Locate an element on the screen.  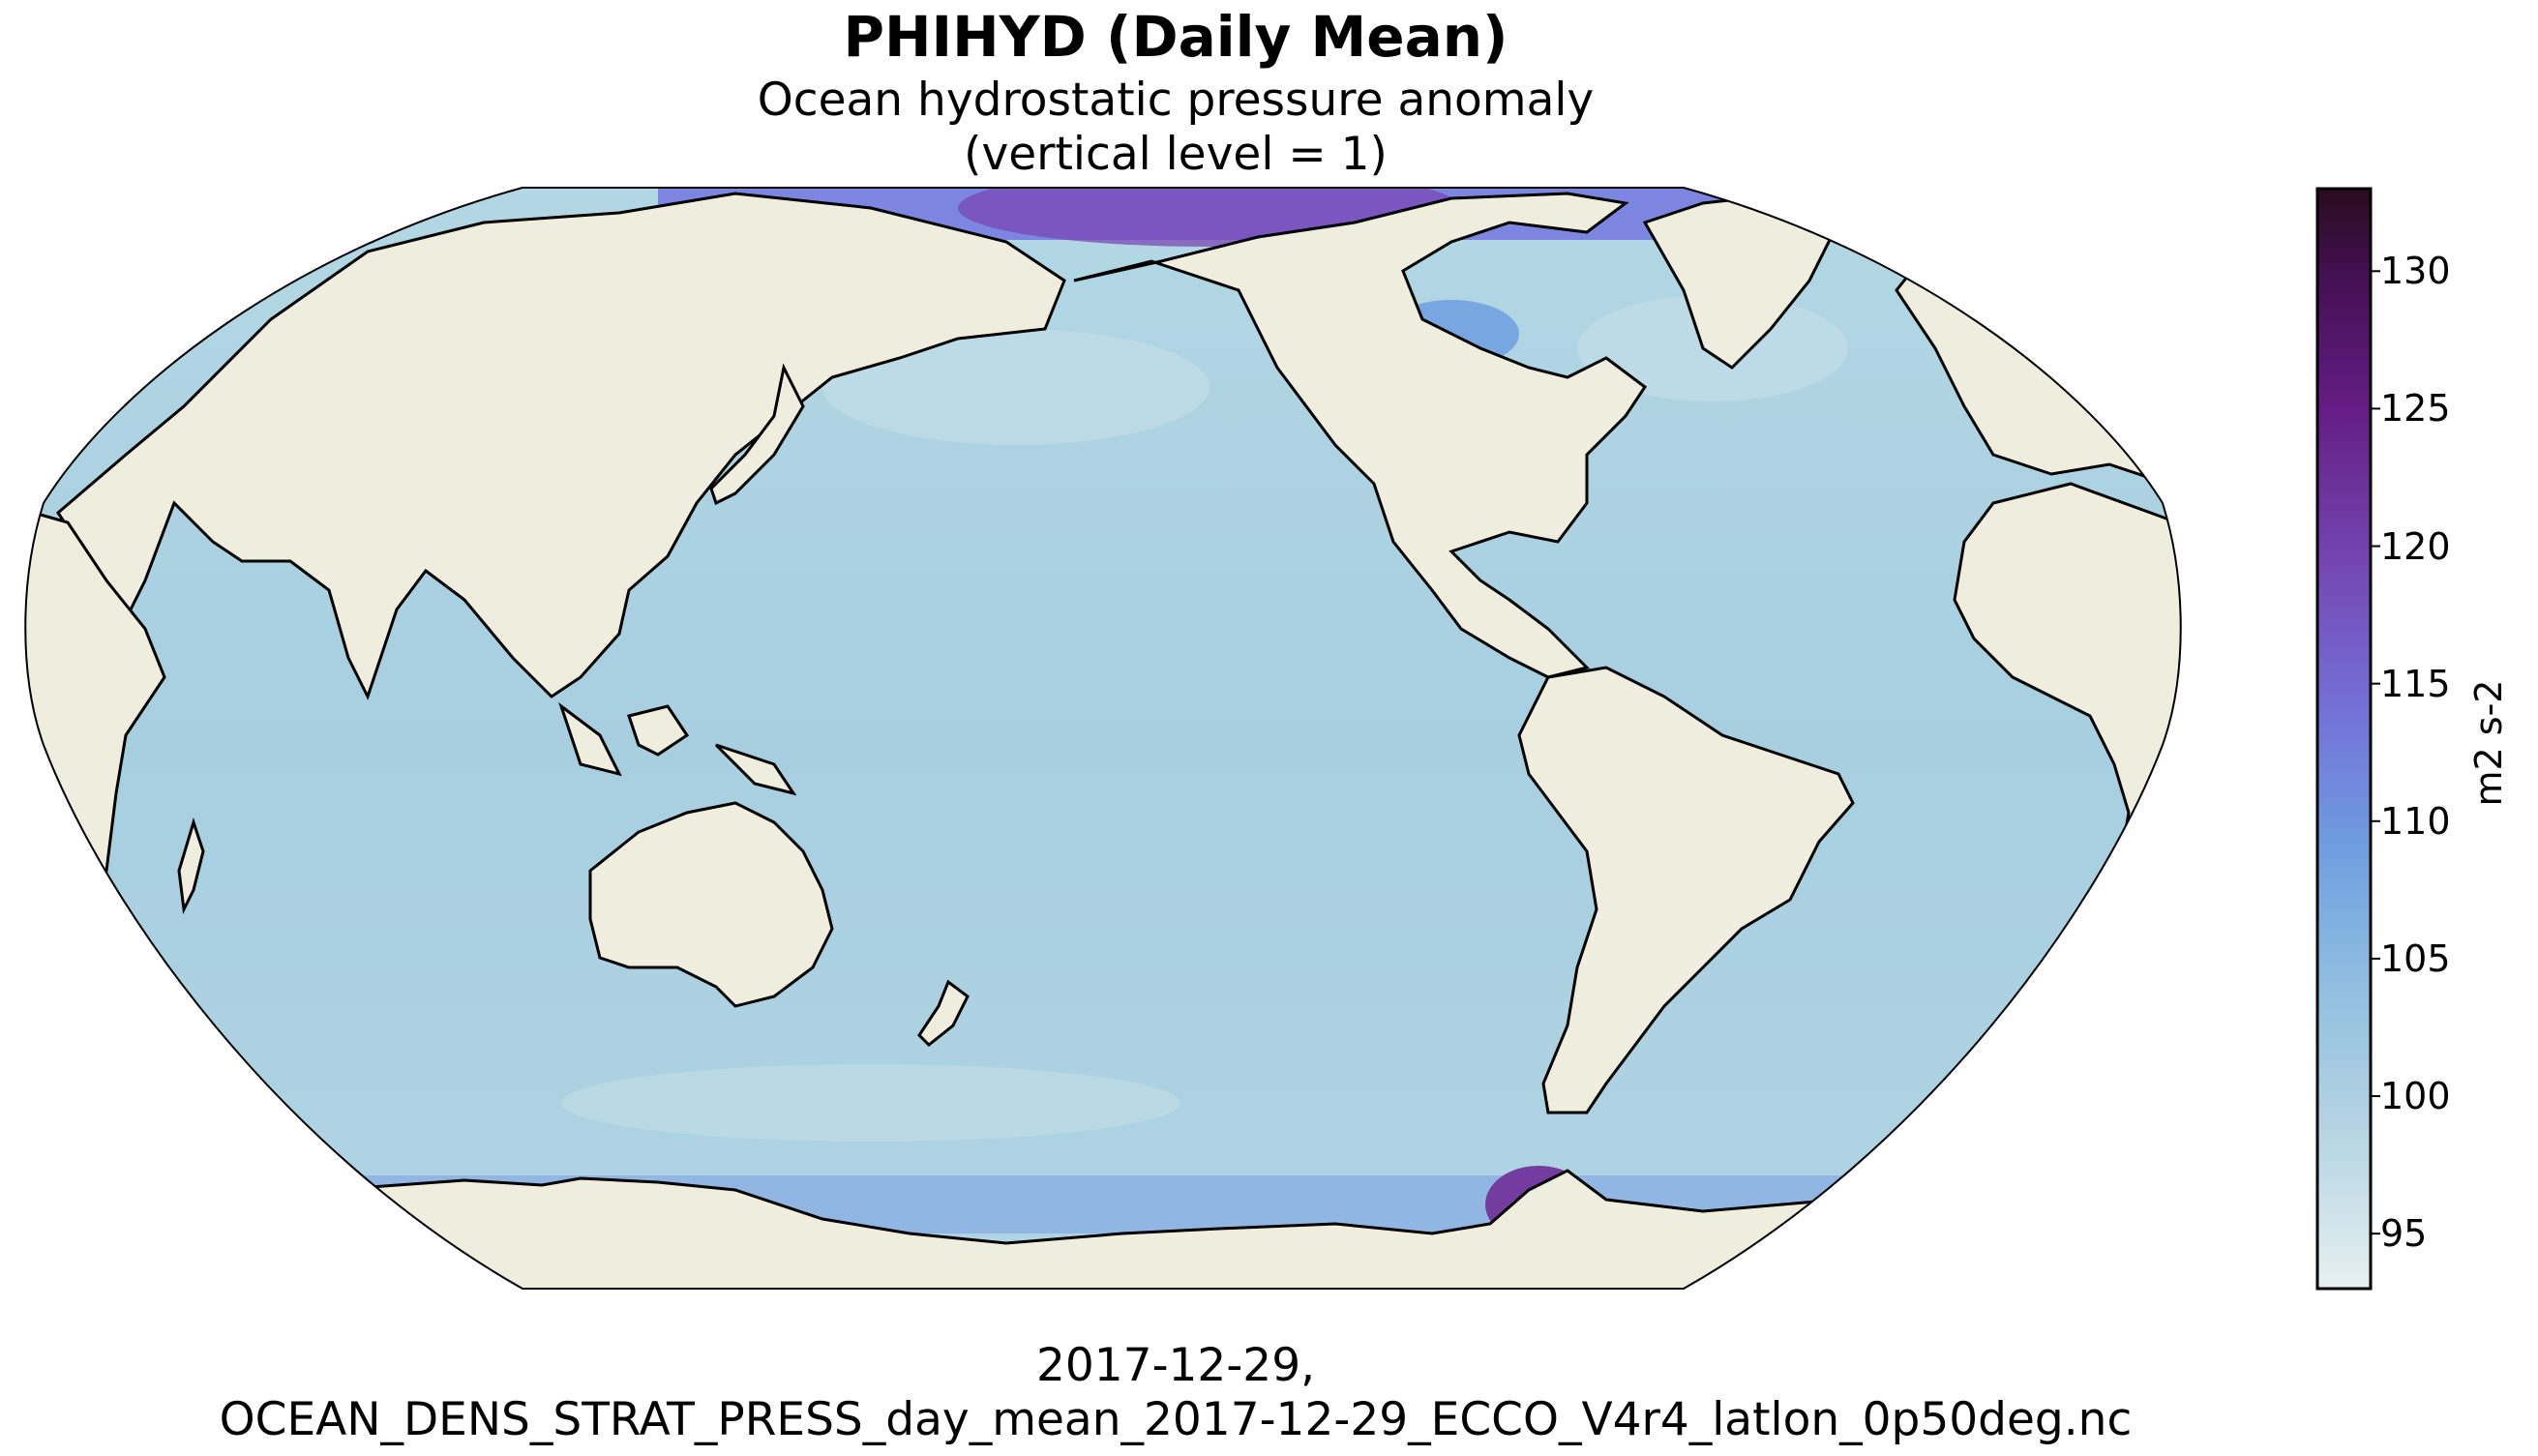
colorbar-tick-label: 100 is located at coordinates (2415, 1096).